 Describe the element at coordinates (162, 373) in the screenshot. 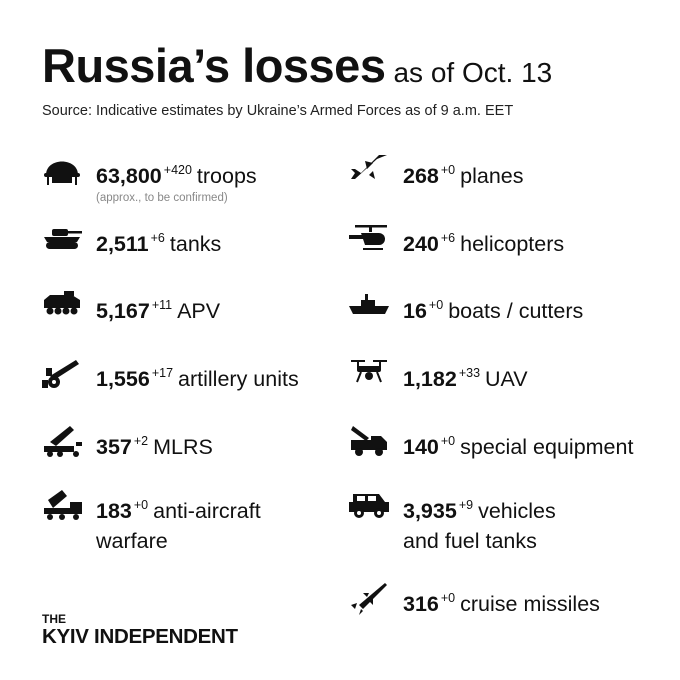

I see `loss-delta: +17` at that location.